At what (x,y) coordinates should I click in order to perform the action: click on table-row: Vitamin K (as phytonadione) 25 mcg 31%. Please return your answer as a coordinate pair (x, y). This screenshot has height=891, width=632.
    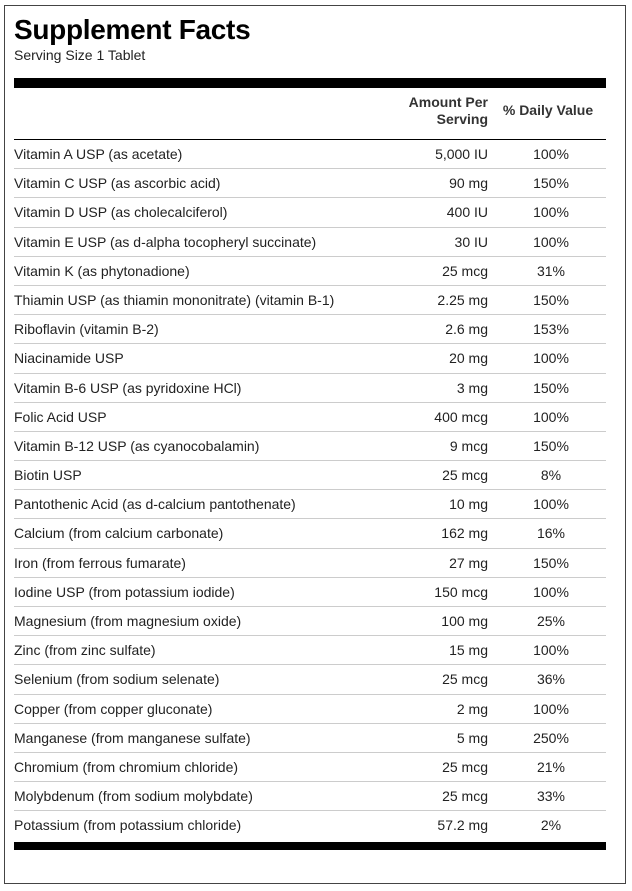
    Looking at the image, I should click on (310, 271).